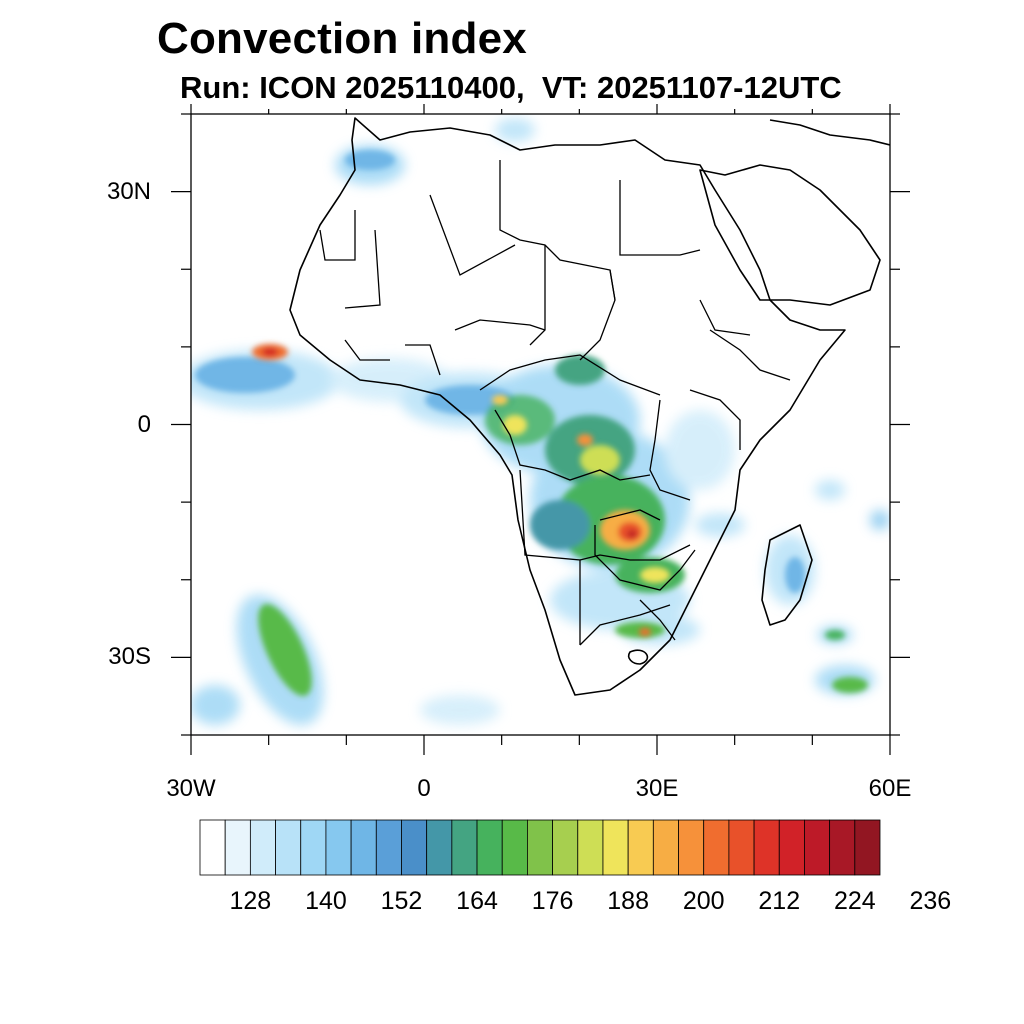 This screenshot has width=1024, height=1024. I want to click on lon-label: 0, so click(424, 788).